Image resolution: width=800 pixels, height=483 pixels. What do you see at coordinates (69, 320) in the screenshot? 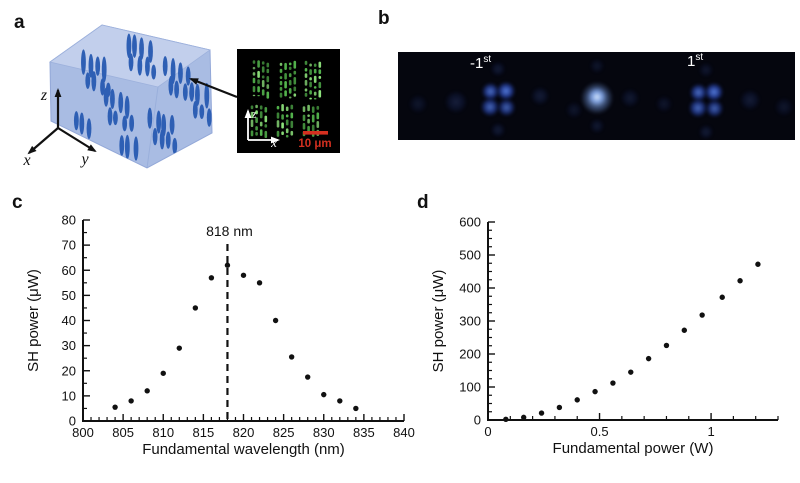
I see `y-tick-label: 40` at bounding box center [69, 320].